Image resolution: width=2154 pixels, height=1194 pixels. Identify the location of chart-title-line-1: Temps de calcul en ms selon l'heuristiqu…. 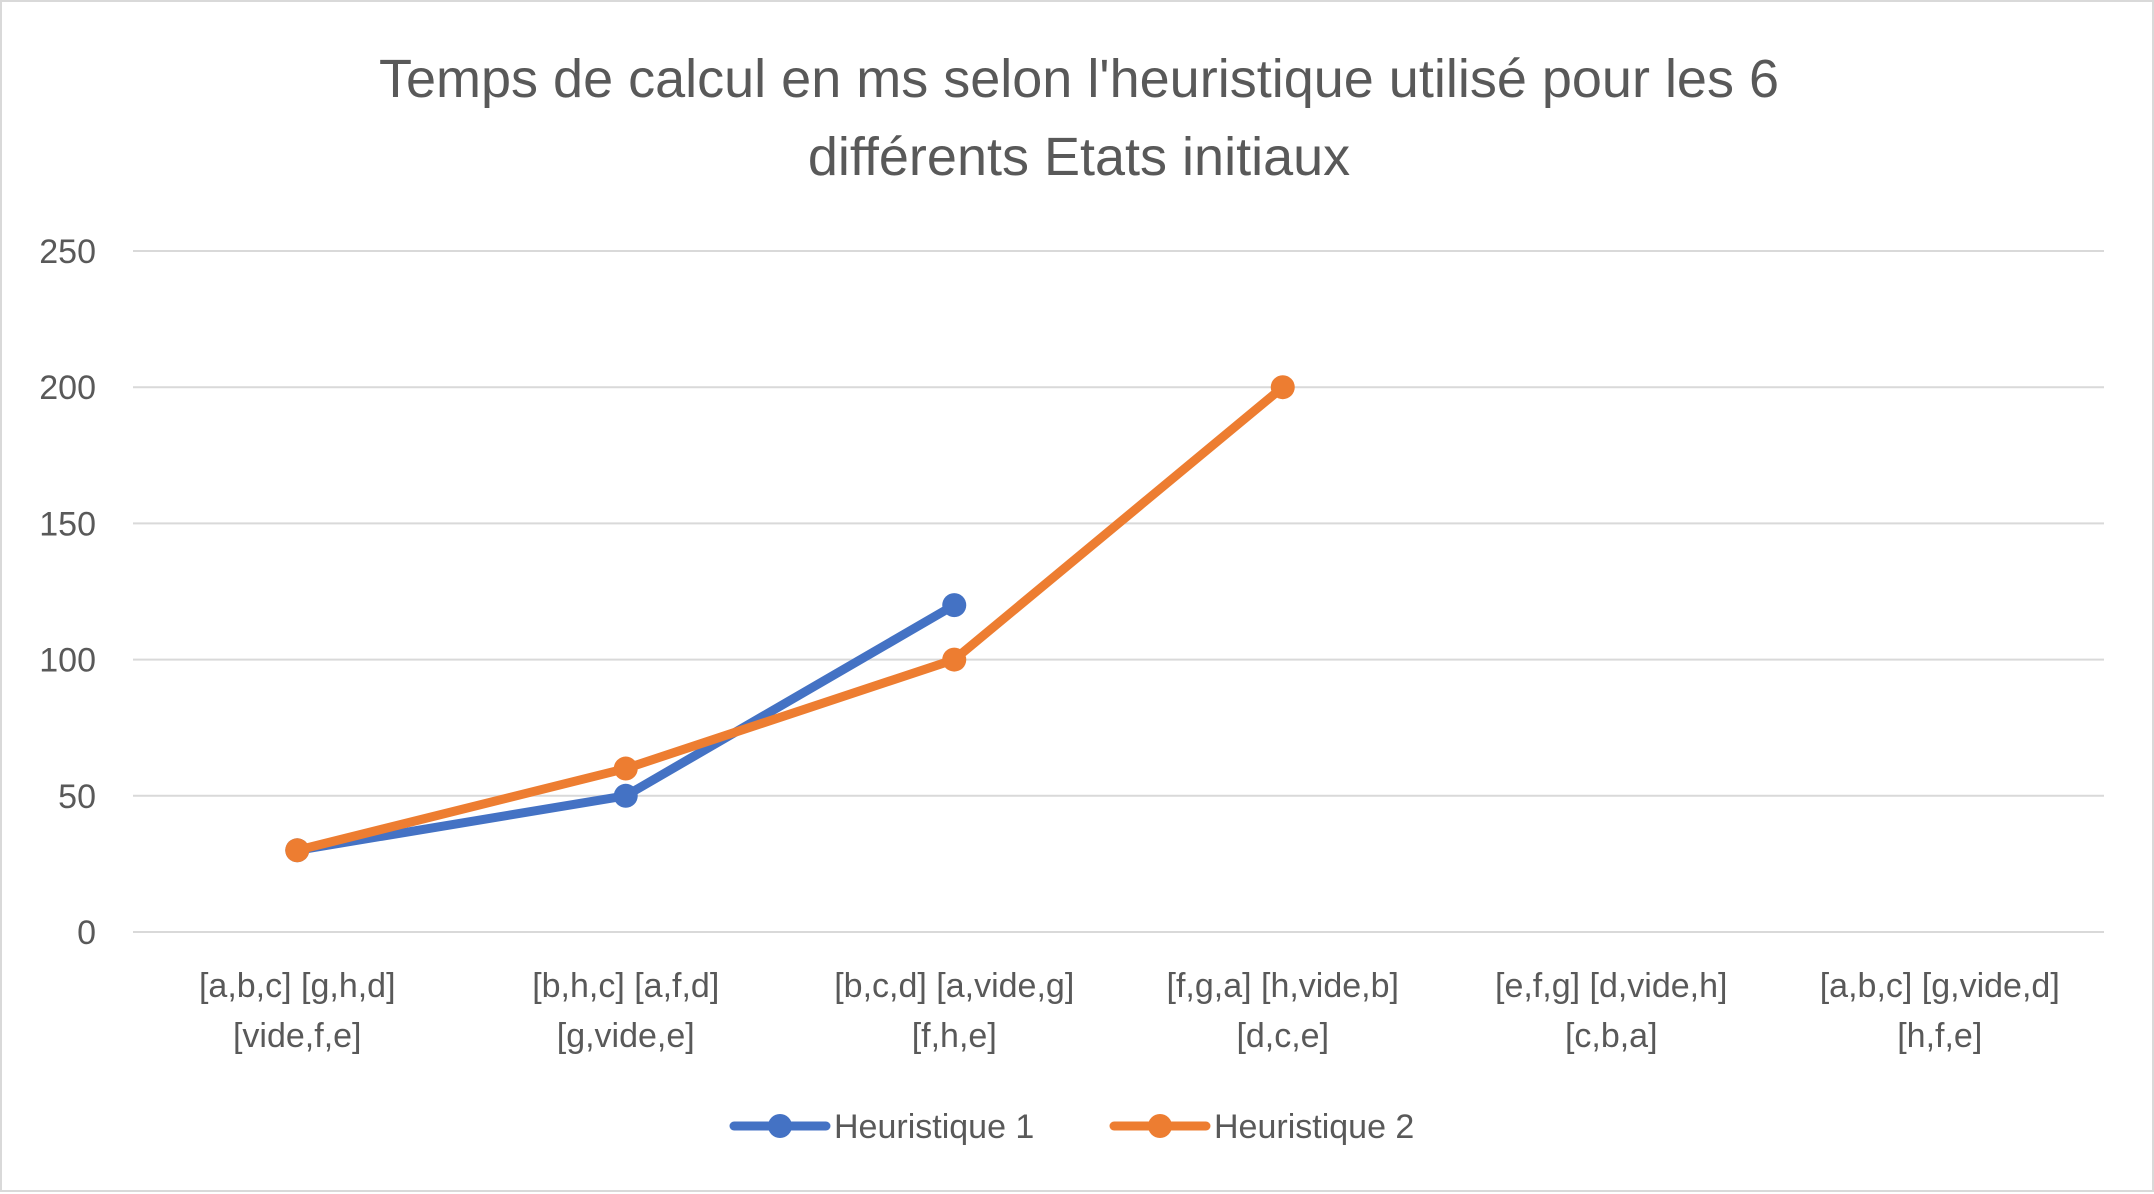
(1079, 79).